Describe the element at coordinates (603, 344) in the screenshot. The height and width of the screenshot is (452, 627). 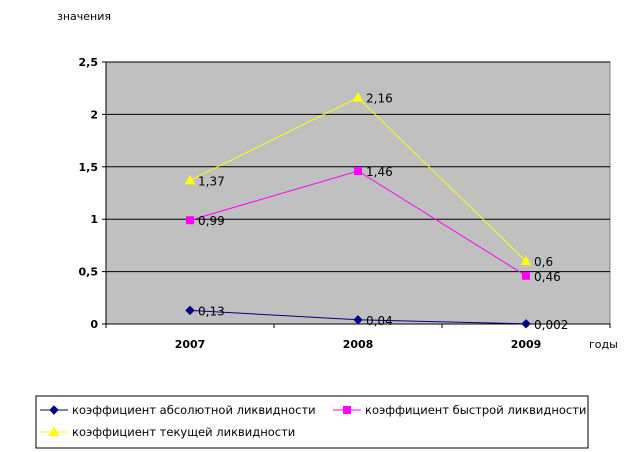
I see `x-axis-title: годы` at that location.